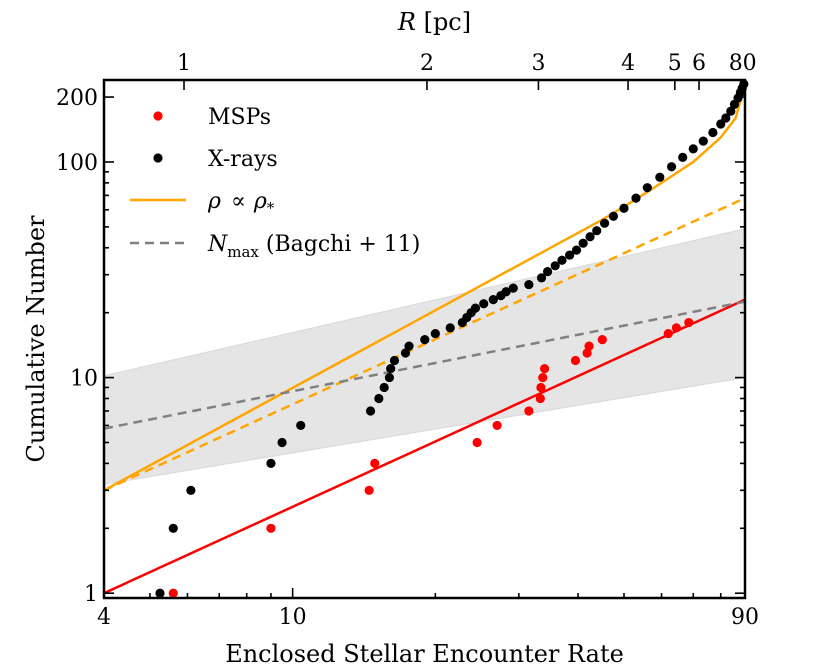 Image resolution: width=830 pixels, height=671 pixels. I want to click on top-axis-label: R [pc], so click(434, 22).